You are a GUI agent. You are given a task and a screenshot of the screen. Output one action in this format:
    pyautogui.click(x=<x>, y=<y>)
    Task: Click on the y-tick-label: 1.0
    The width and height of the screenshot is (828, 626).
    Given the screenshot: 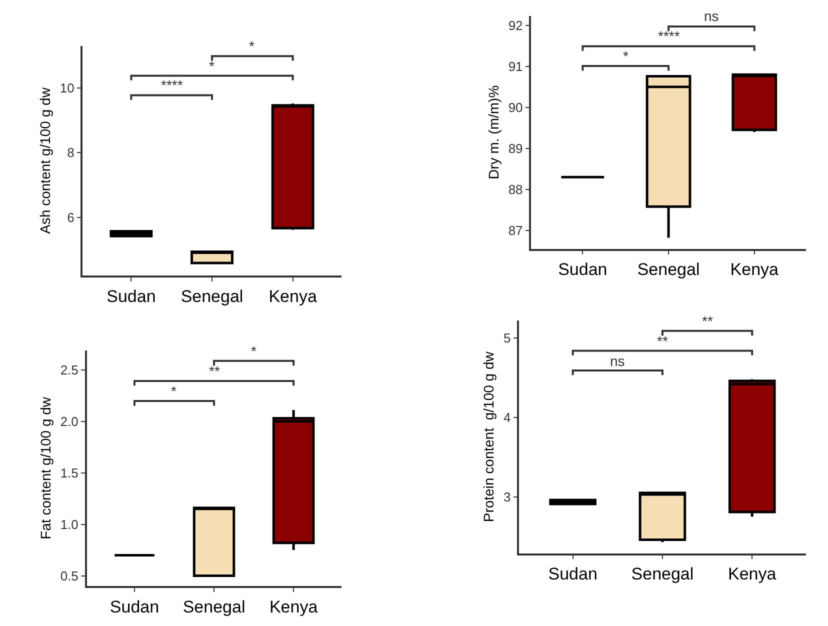 What is the action you would take?
    pyautogui.click(x=69, y=524)
    